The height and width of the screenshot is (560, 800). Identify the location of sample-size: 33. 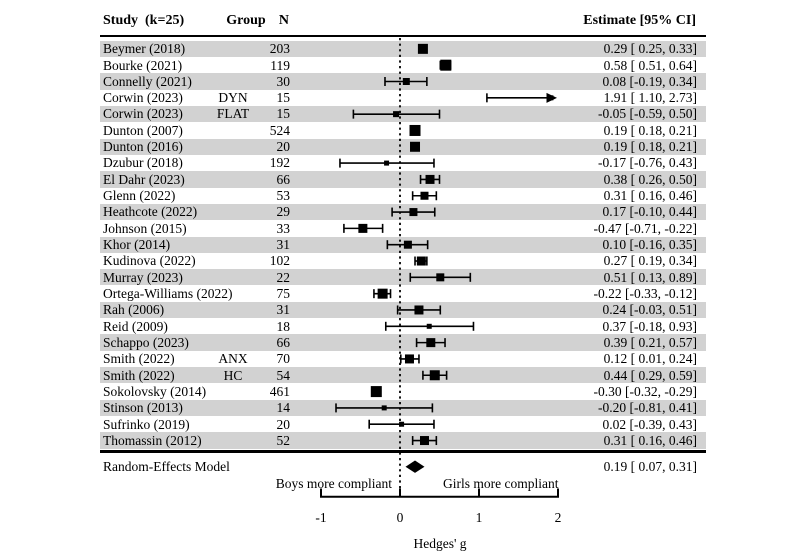
(283, 228).